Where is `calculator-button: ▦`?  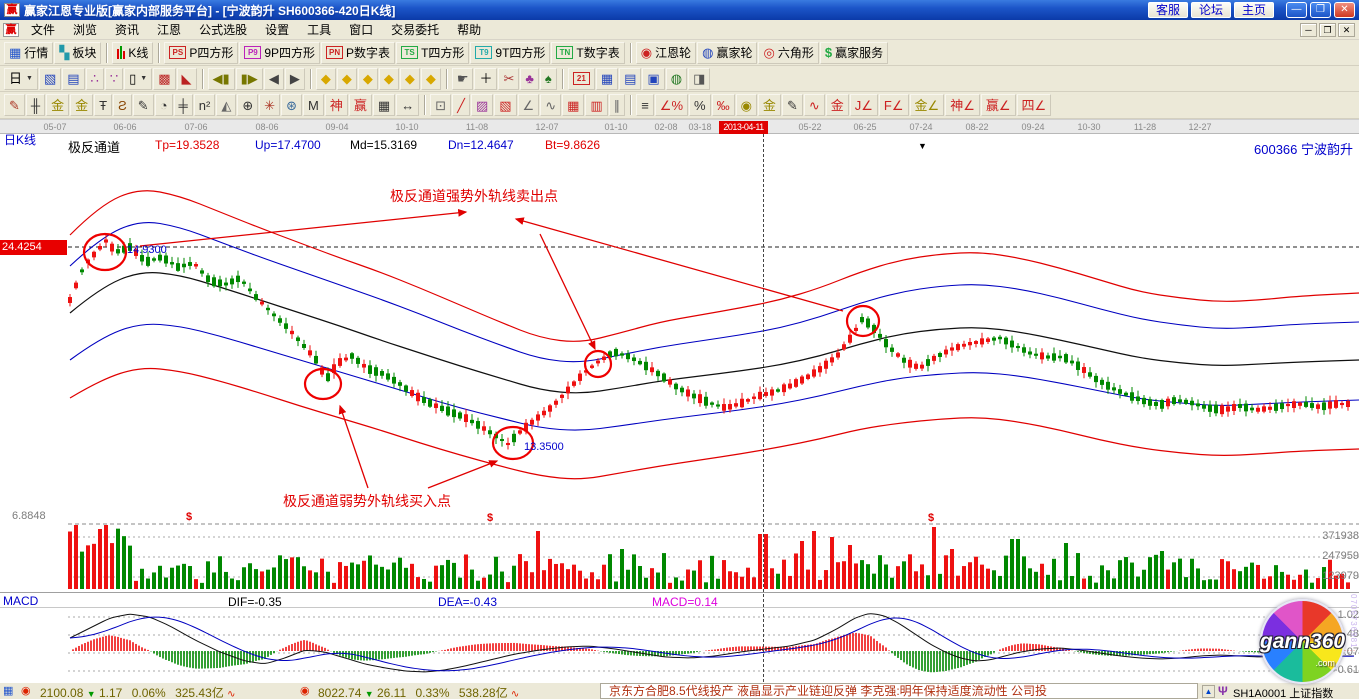 calculator-button: ▦ is located at coordinates (607, 78).